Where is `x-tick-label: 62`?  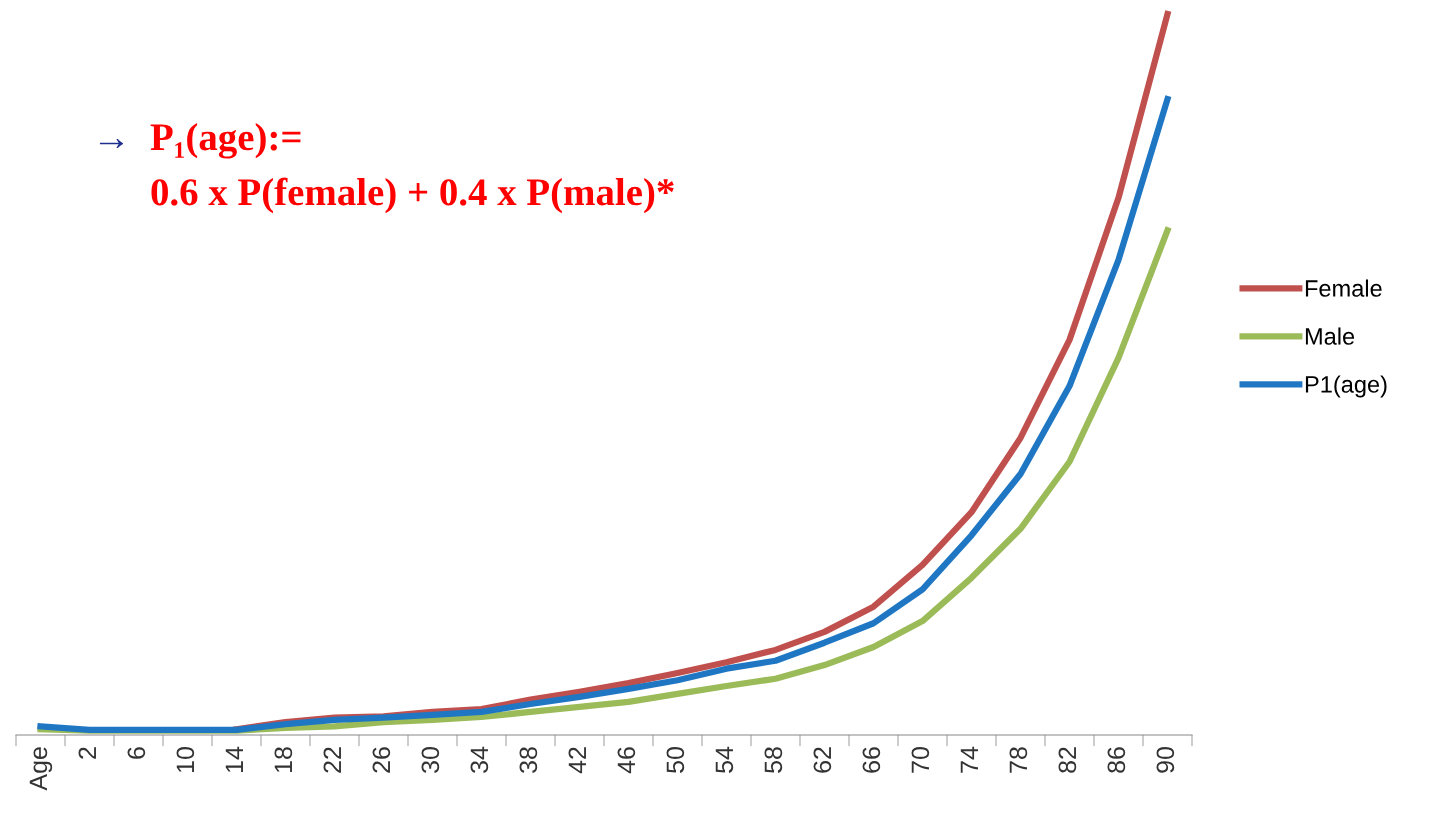 x-tick-label: 62 is located at coordinates (822, 760).